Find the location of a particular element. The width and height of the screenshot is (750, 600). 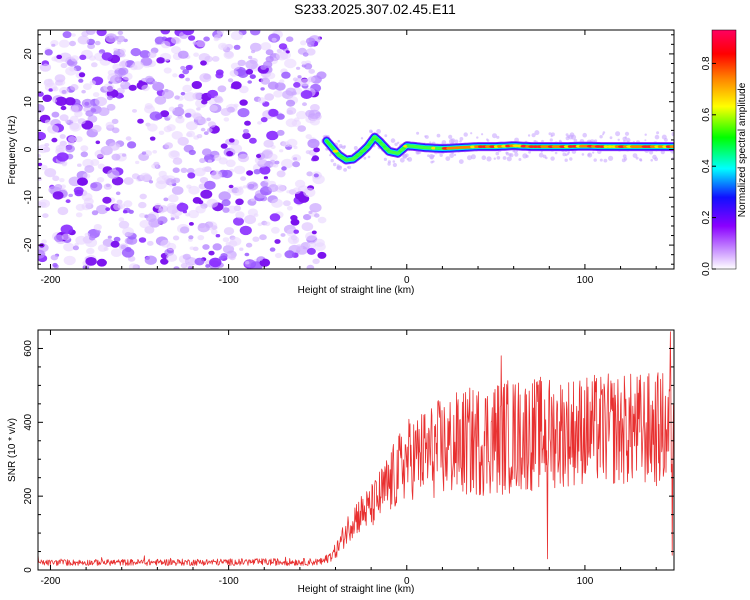

y-tick-label: 20 is located at coordinates (28, 54).